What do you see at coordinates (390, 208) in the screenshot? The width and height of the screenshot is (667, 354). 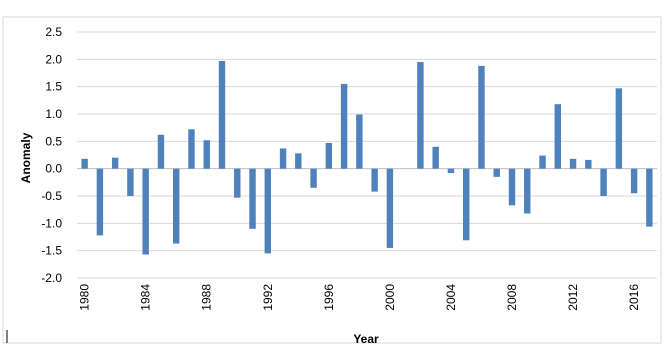 I see `bar-2000` at bounding box center [390, 208].